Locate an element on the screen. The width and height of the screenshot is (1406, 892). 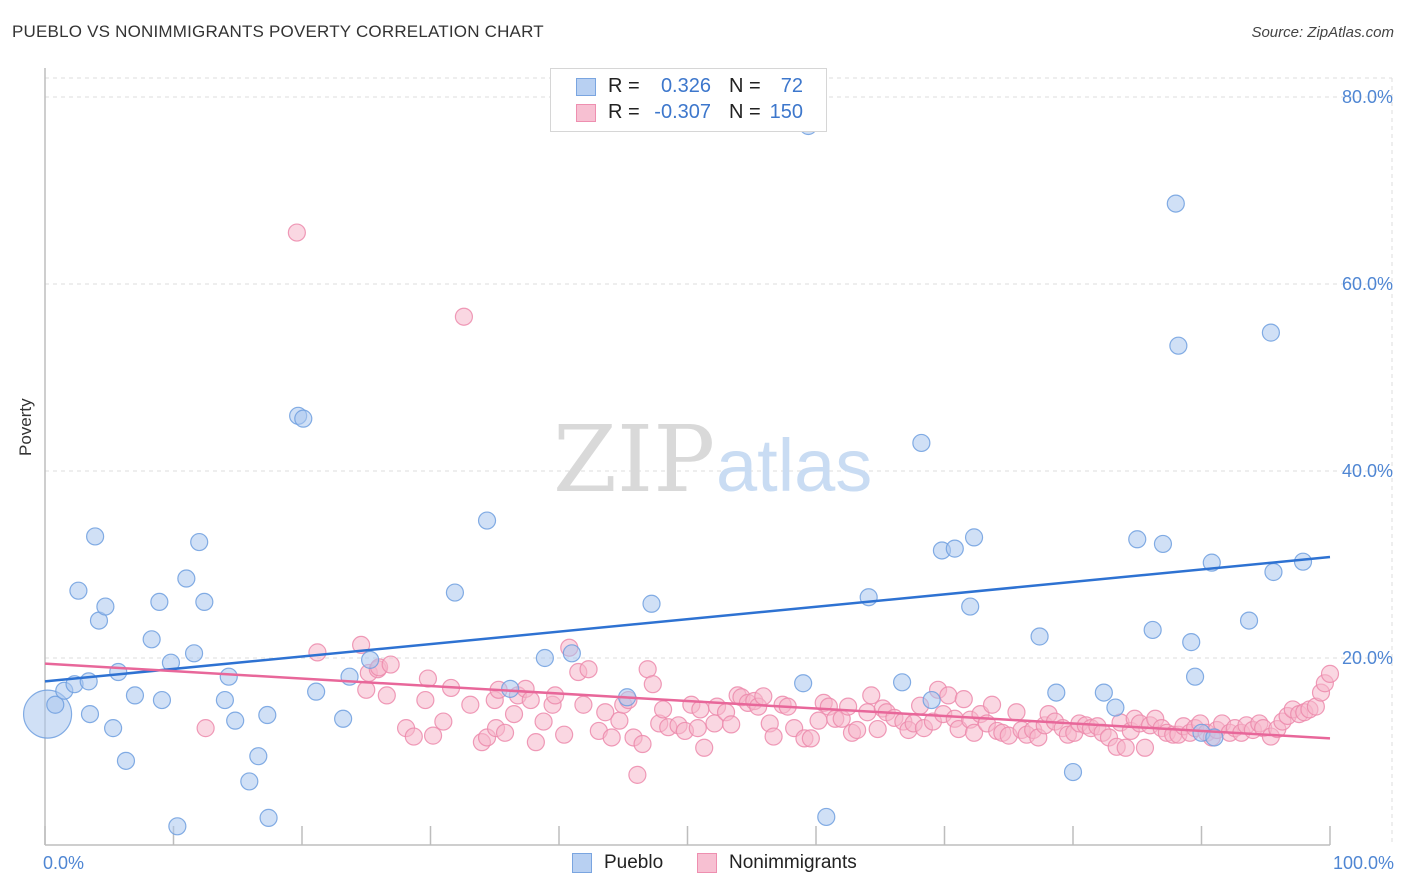
x-tick-label: 100.0% is located at coordinates (1363, 863).